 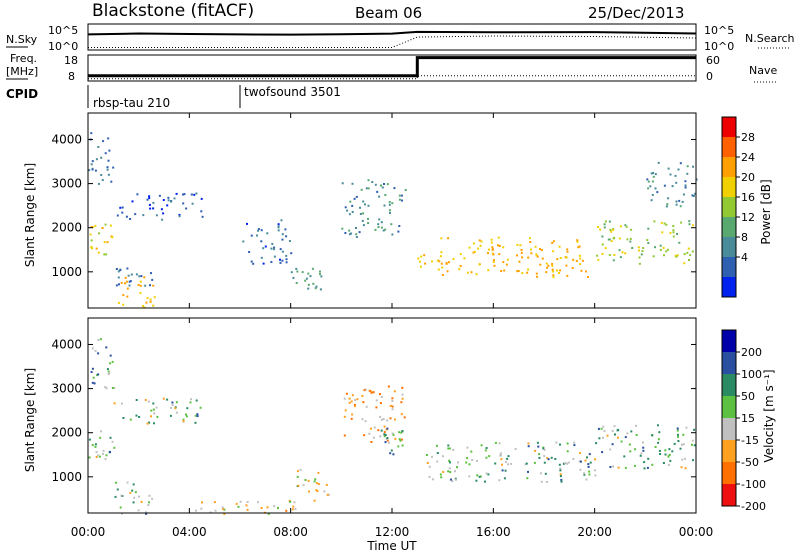 I want to click on x-tick-label: 08:00, so click(x=290, y=532).